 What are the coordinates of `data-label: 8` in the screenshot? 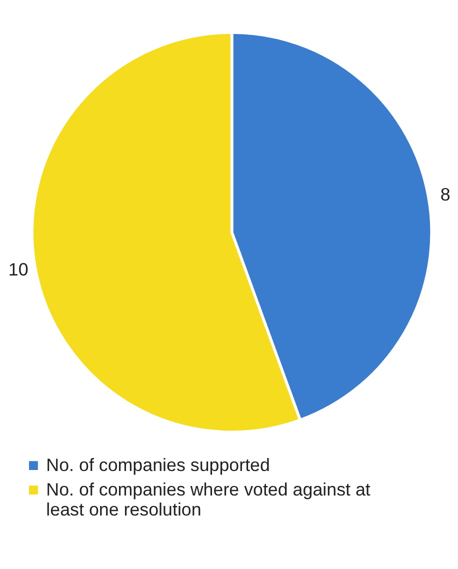 It's located at (445, 194).